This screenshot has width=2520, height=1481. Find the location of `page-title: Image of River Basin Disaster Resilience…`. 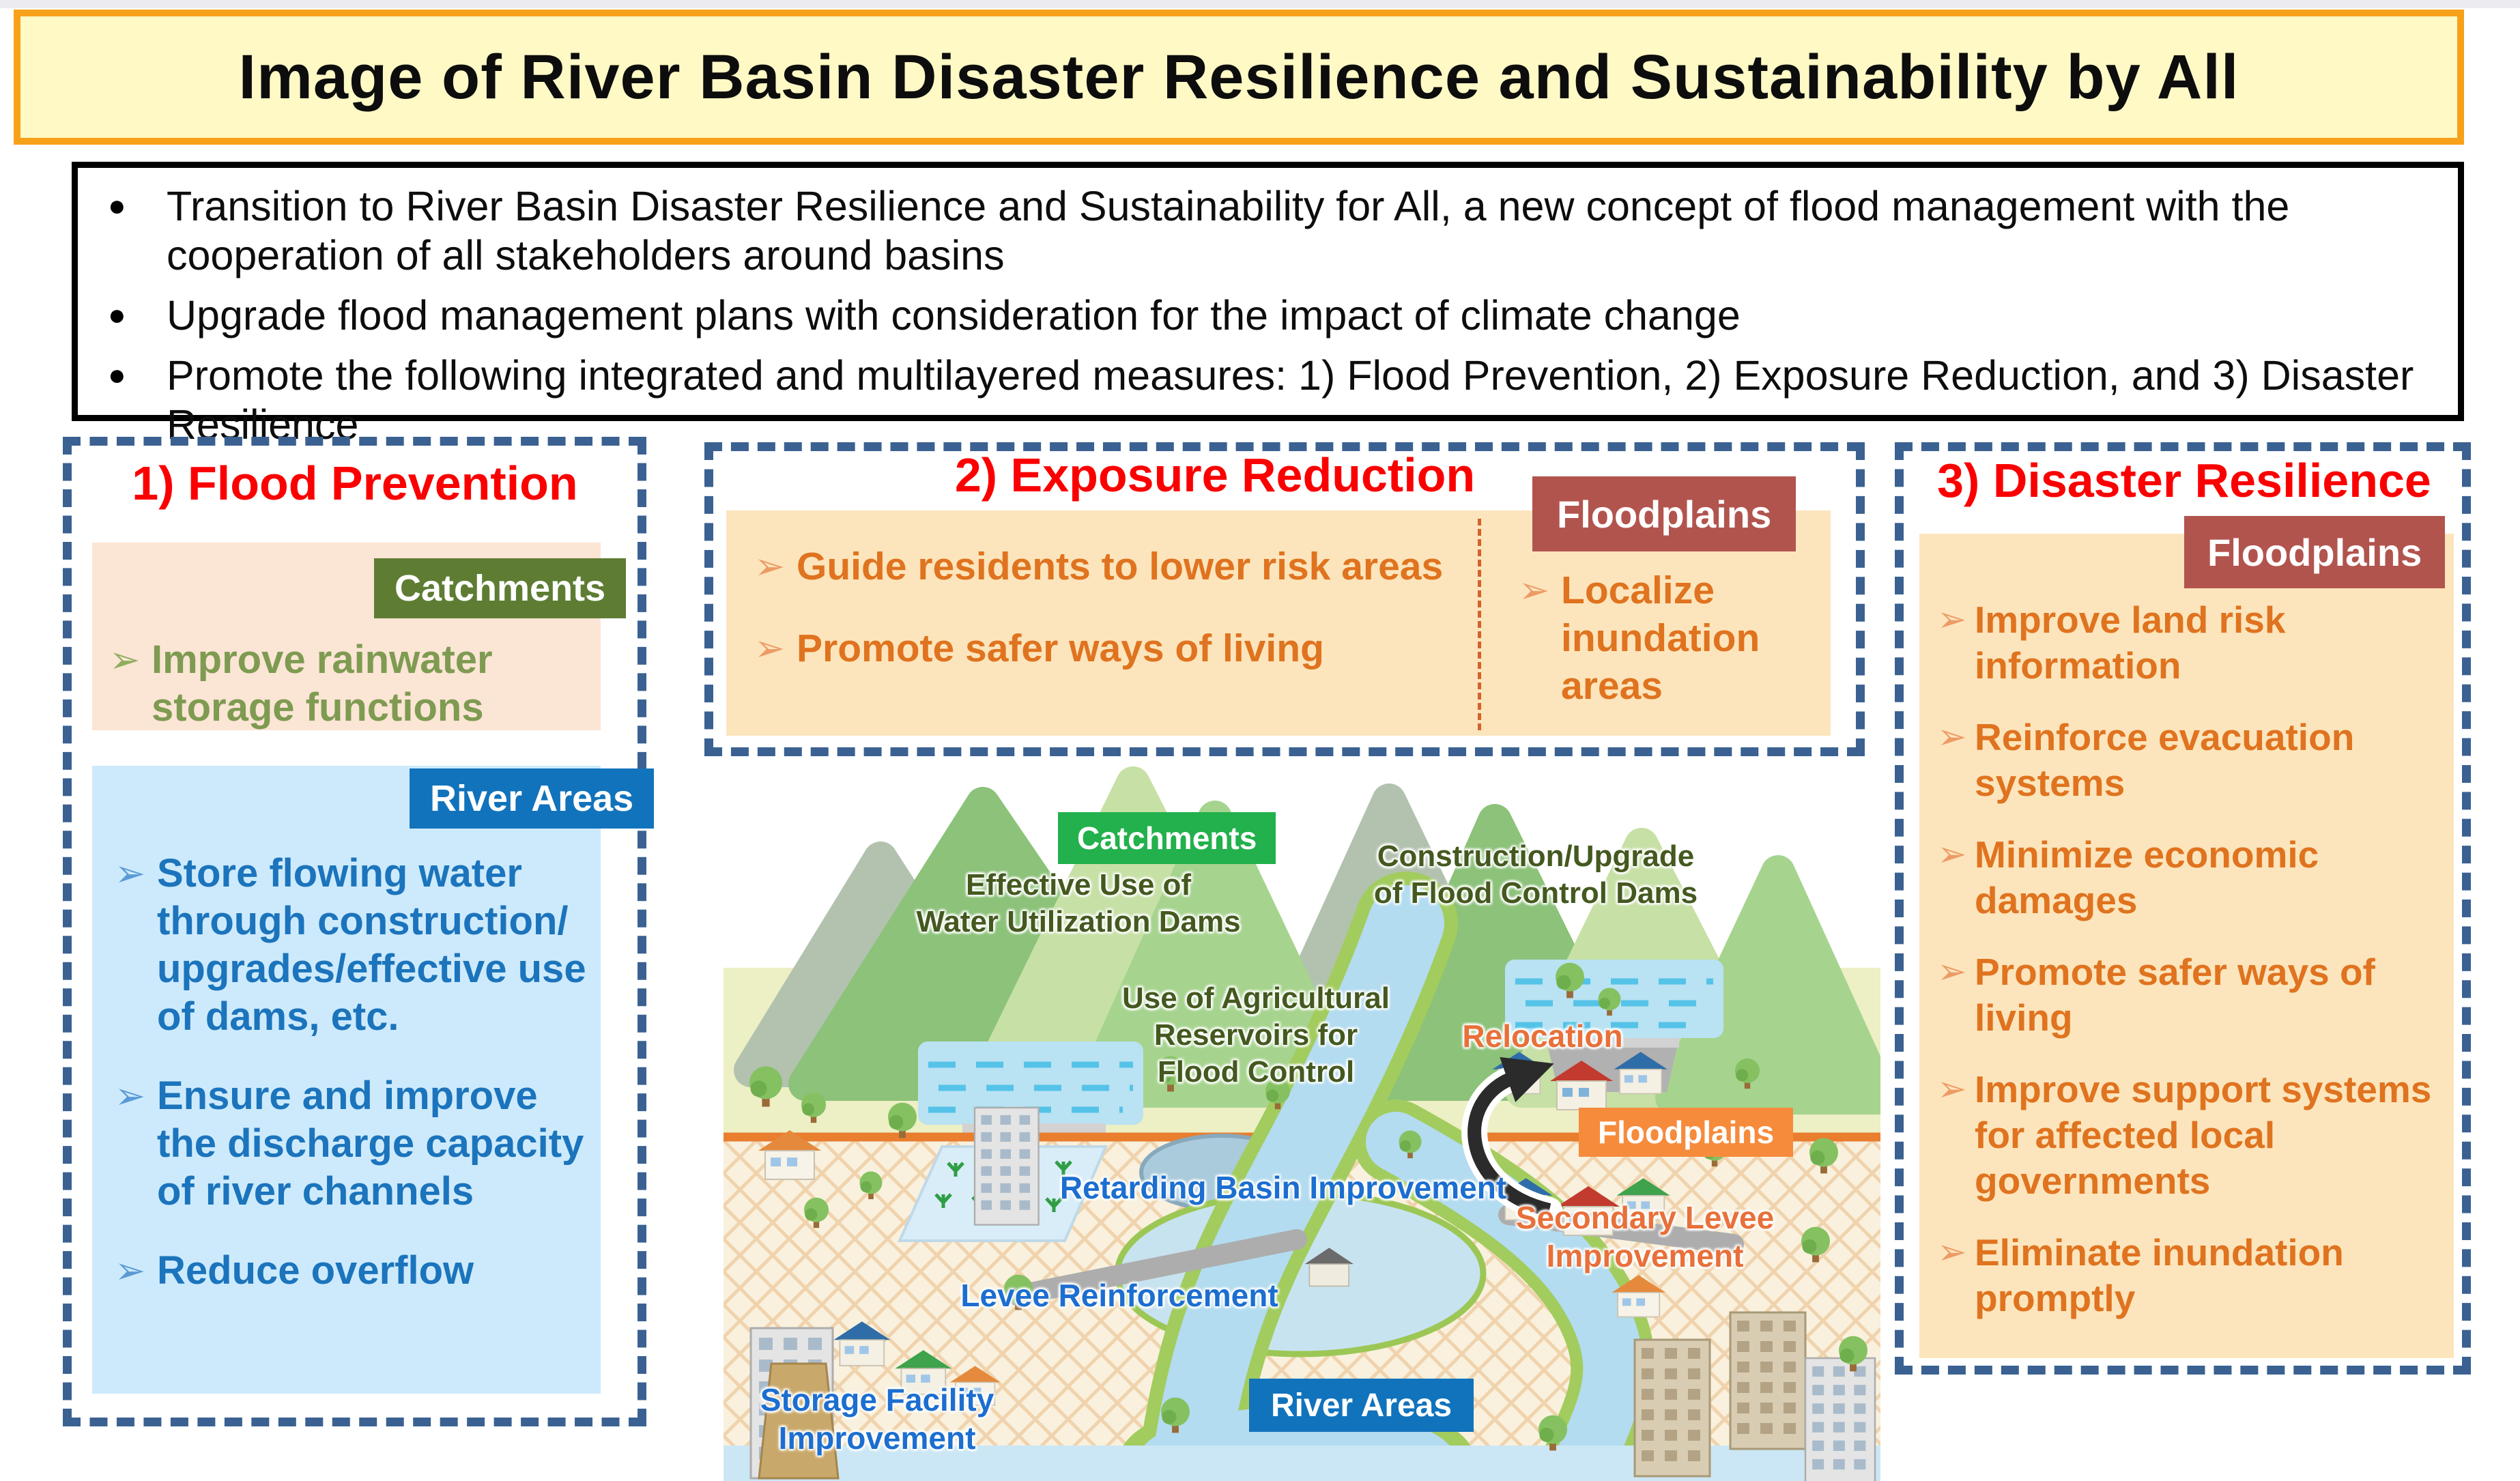

page-title: Image of River Basin Disaster Resilience… is located at coordinates (1238, 77).